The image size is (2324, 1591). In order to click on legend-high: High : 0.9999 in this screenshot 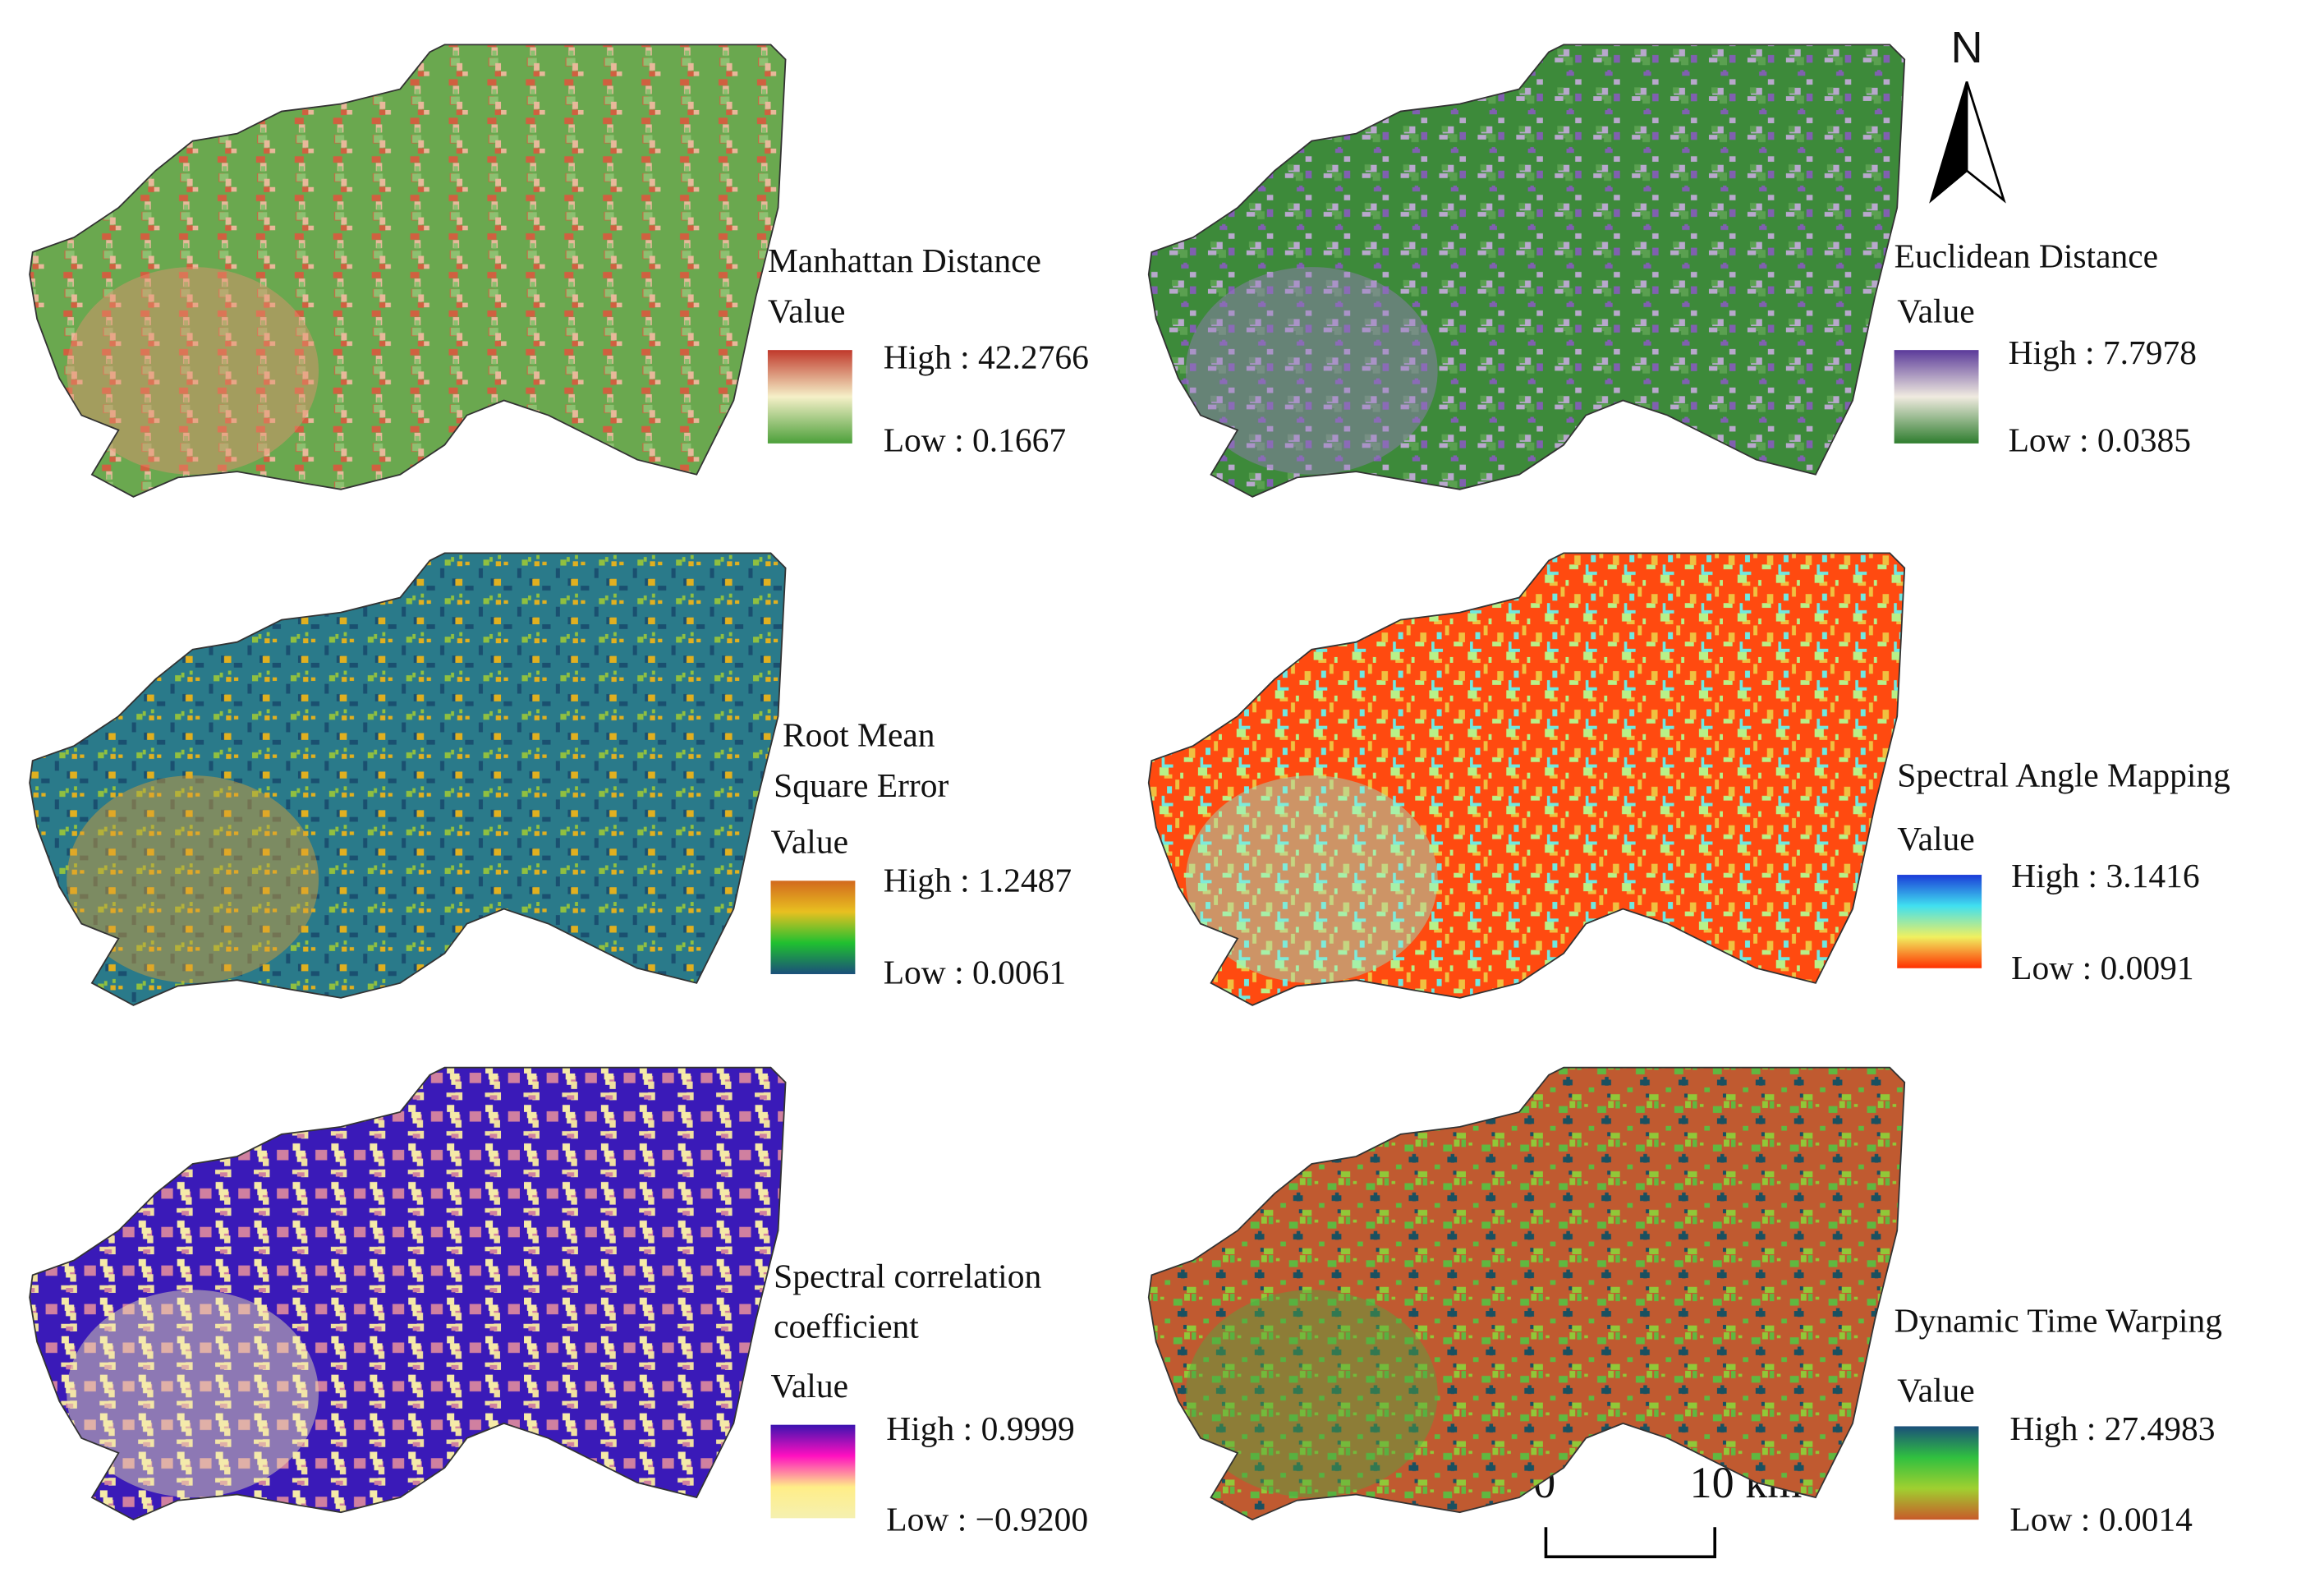, I will do `click(980, 1428)`.